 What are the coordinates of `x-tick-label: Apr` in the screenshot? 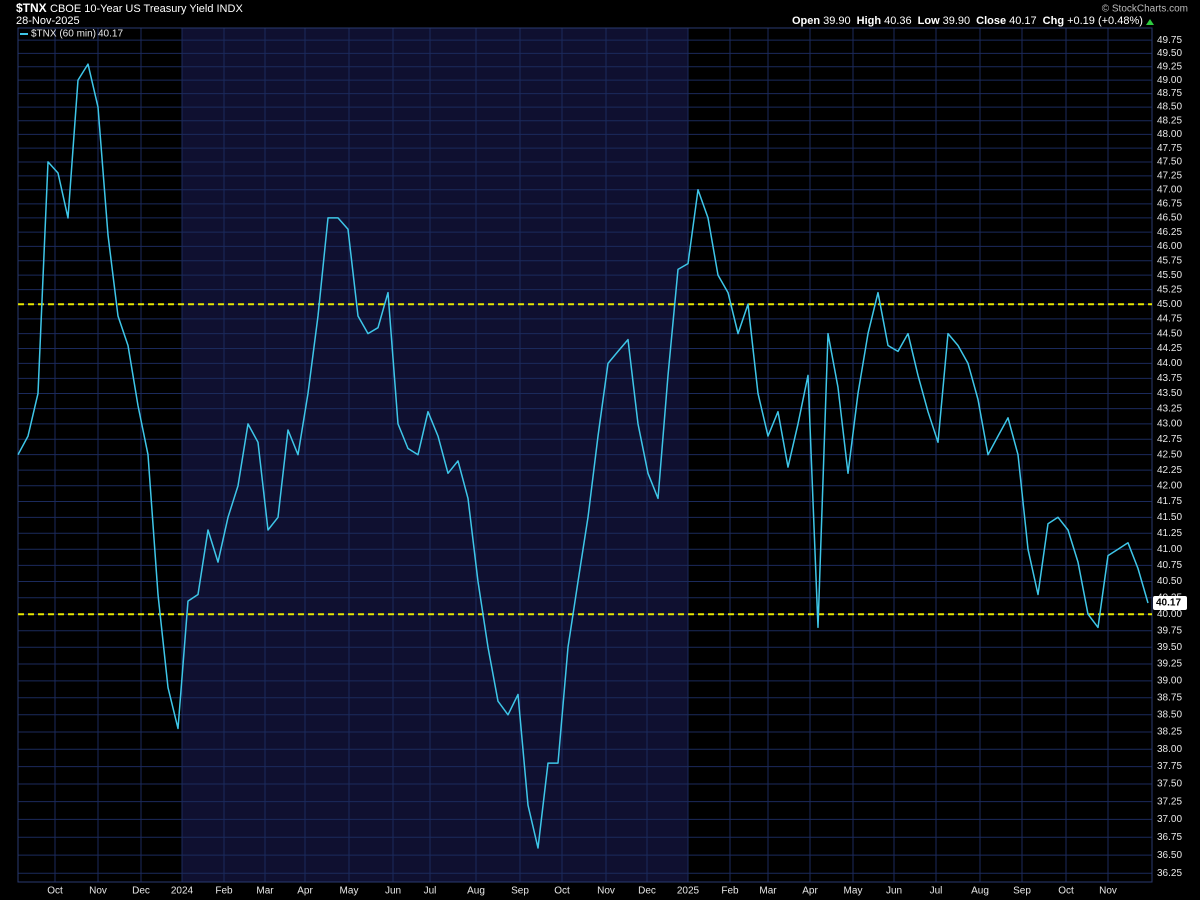 It's located at (305, 891).